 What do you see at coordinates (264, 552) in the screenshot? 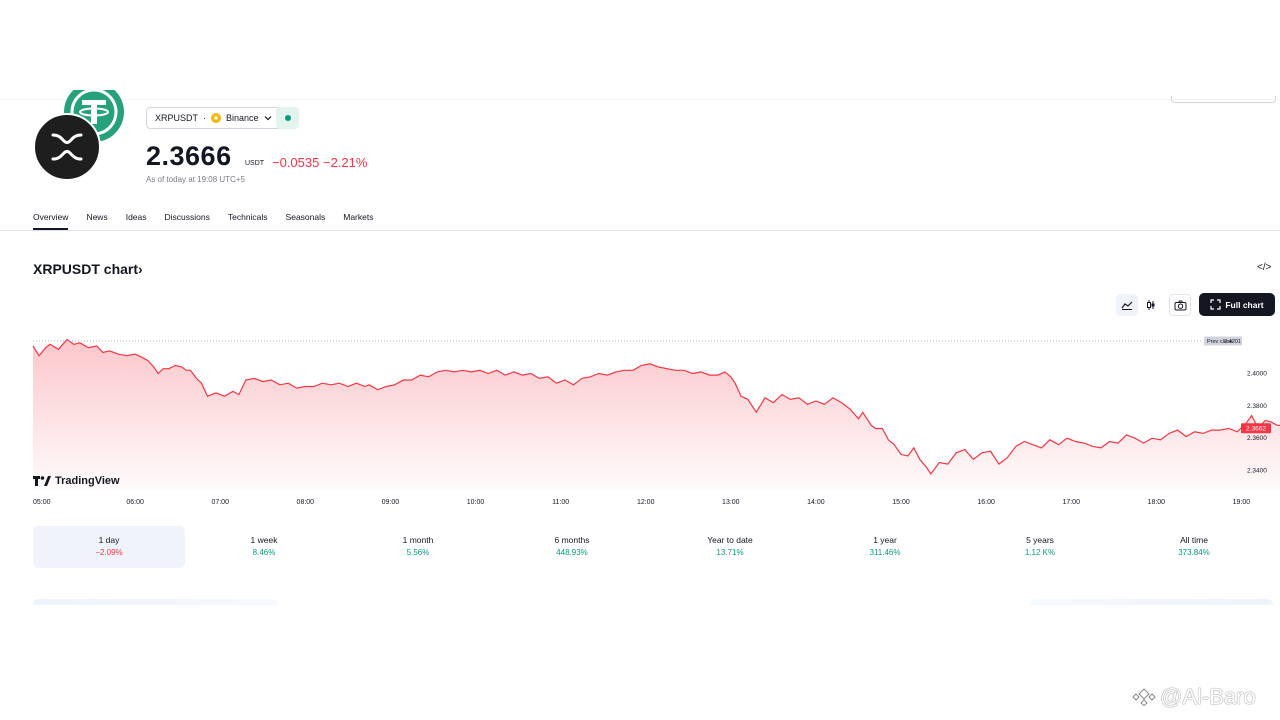
I see `period-change: 8.46%` at bounding box center [264, 552].